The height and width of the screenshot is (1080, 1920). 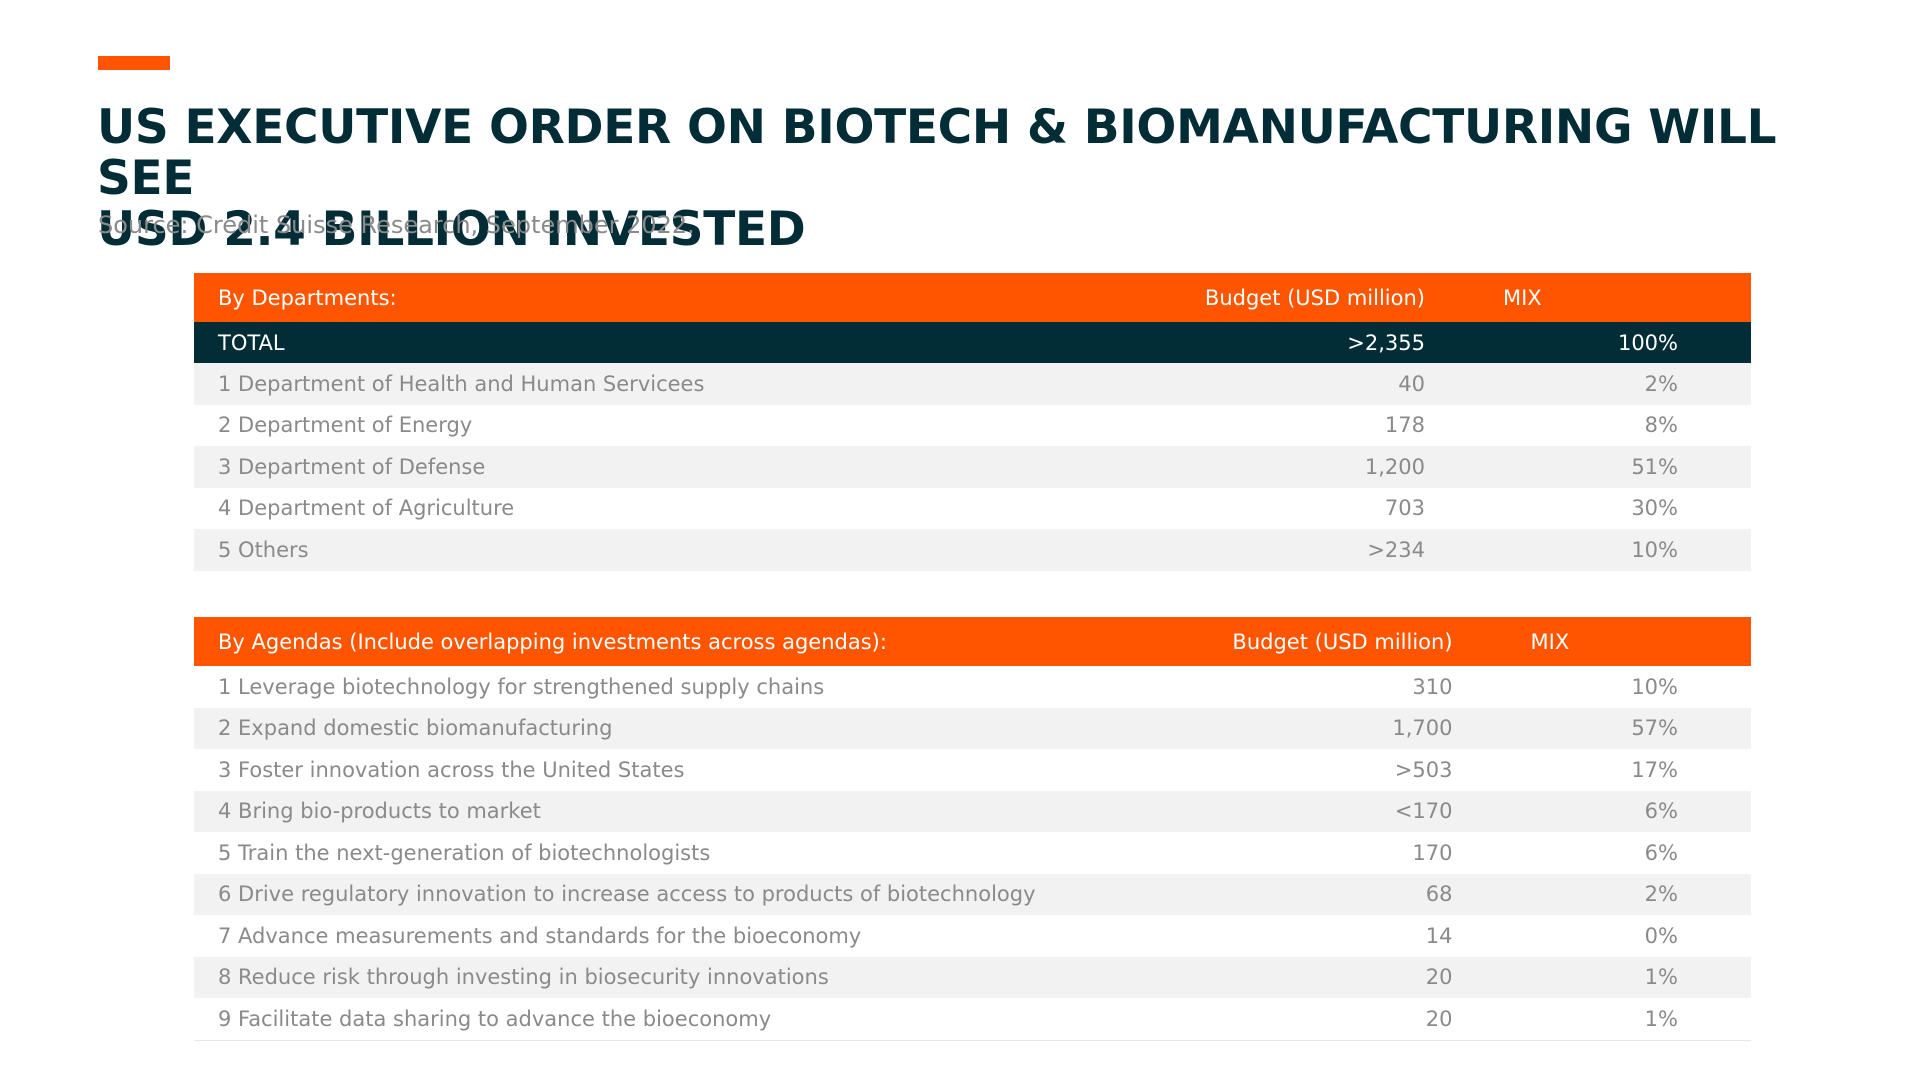 What do you see at coordinates (669, 297) in the screenshot?
I see `departments-header-label: By Departments:` at bounding box center [669, 297].